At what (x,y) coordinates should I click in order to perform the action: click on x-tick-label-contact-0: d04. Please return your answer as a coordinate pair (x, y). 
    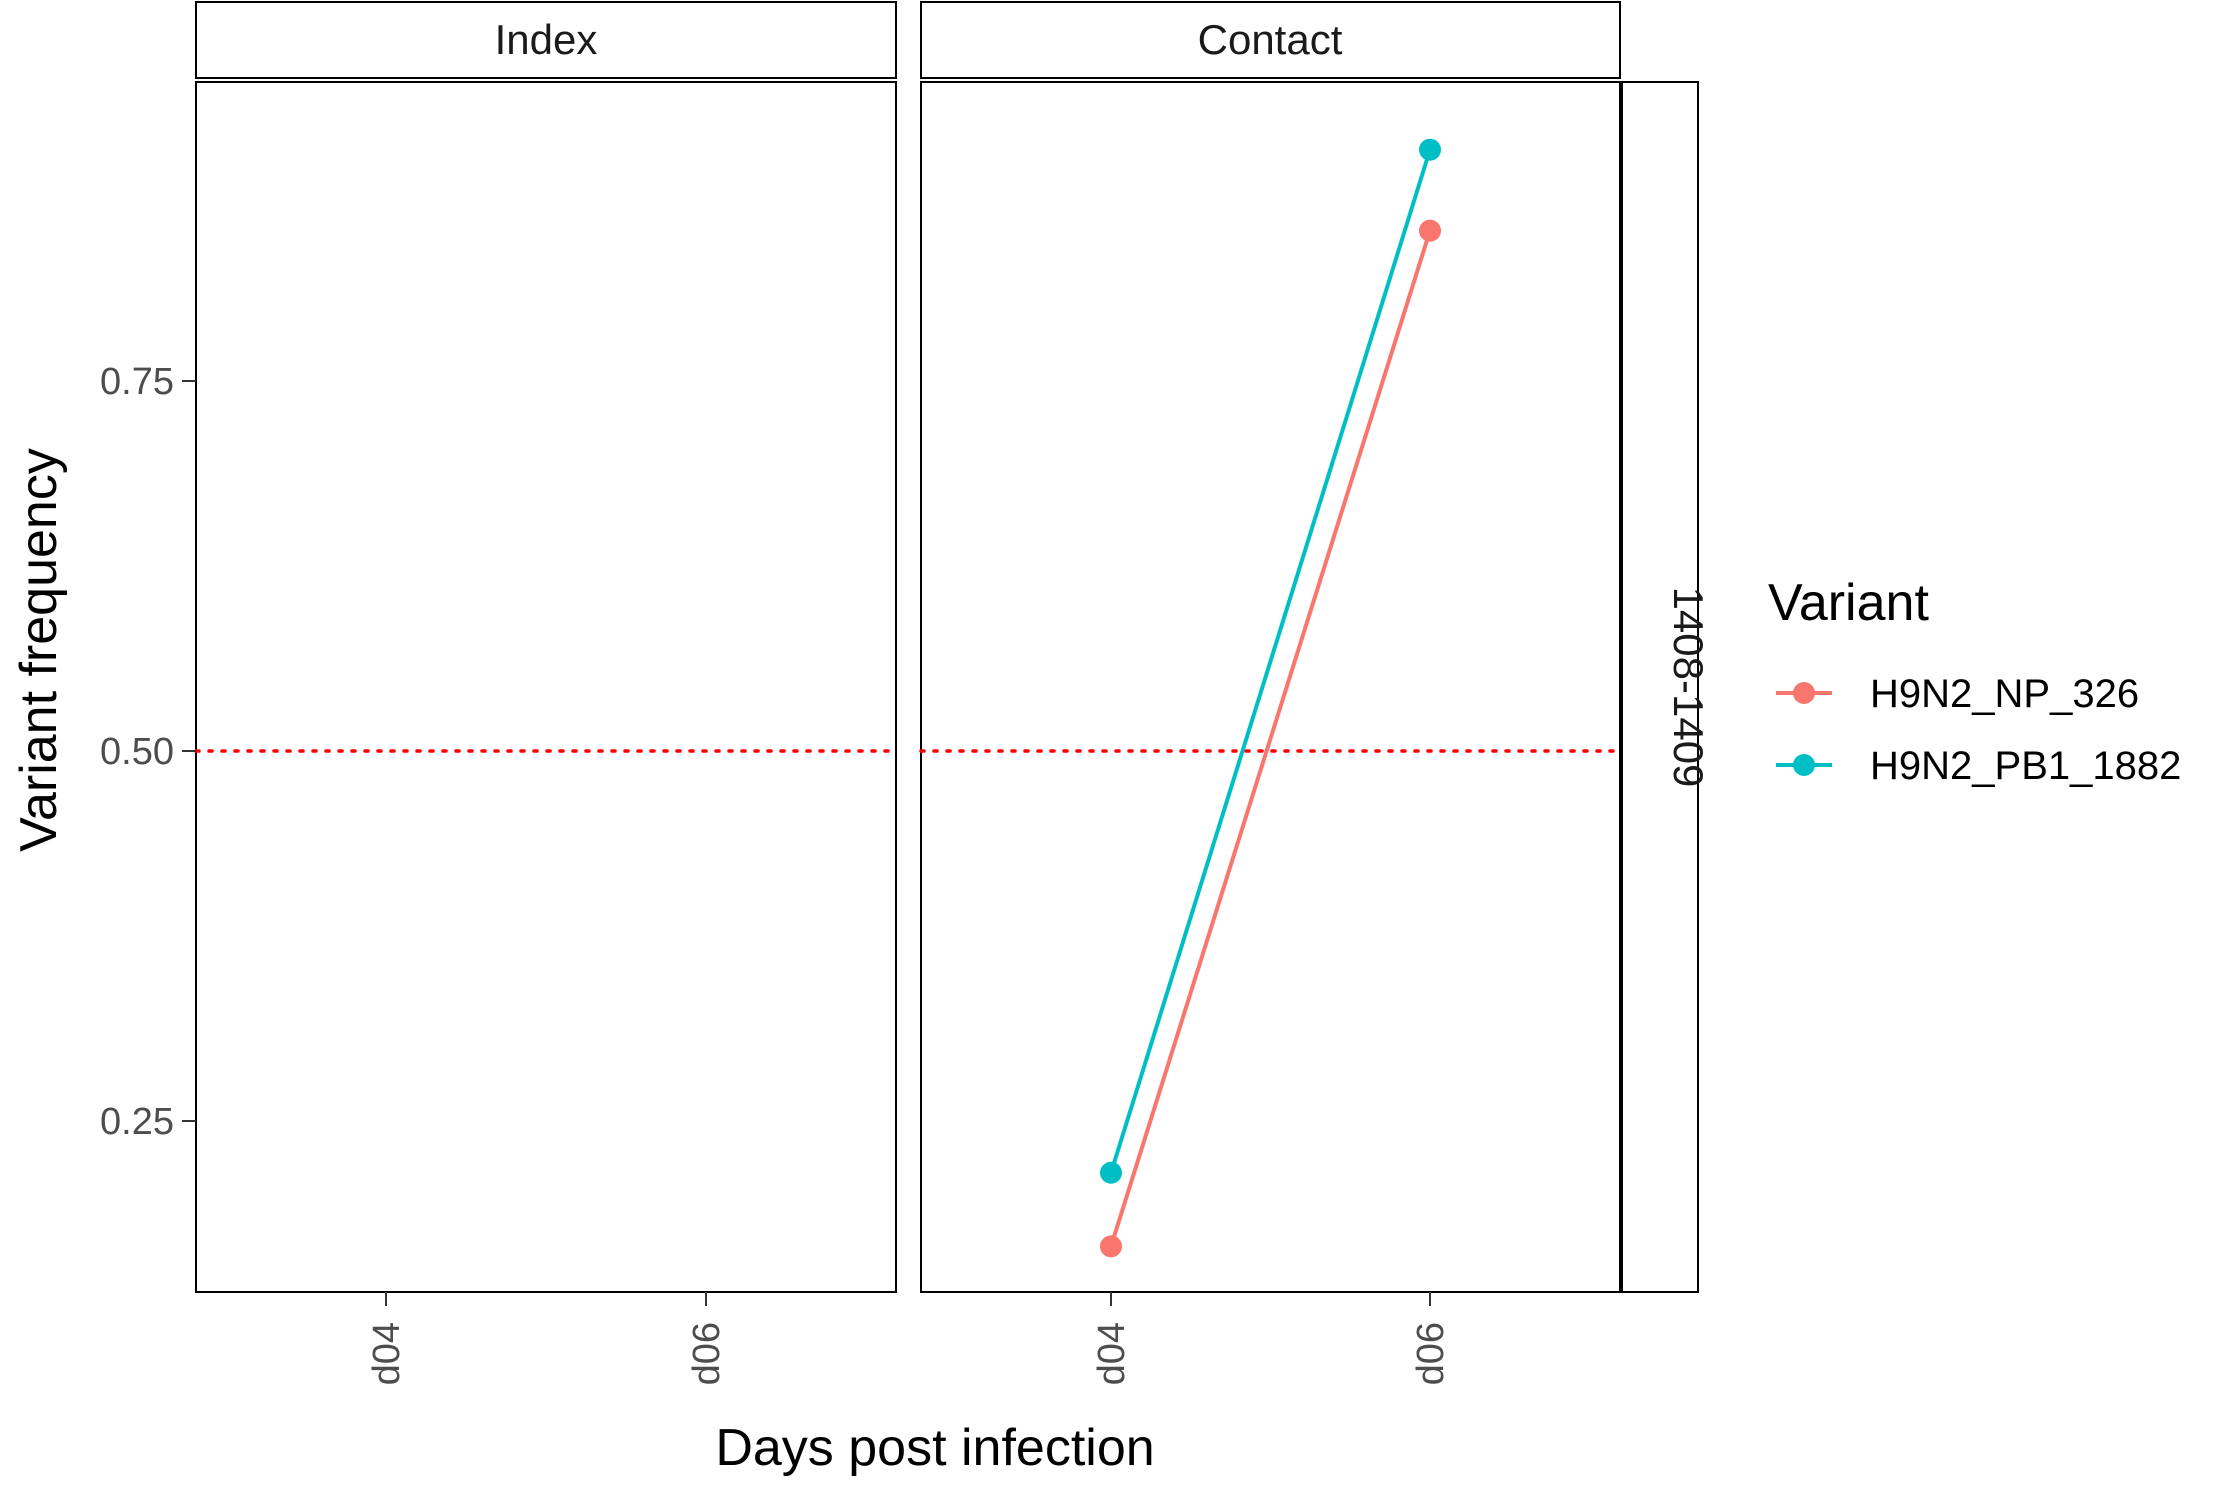
    Looking at the image, I should click on (1112, 1353).